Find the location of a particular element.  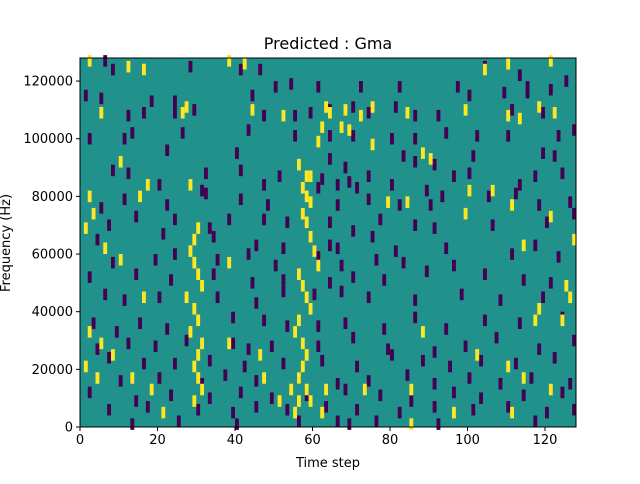

x-tick-label: 60 is located at coordinates (312, 440).